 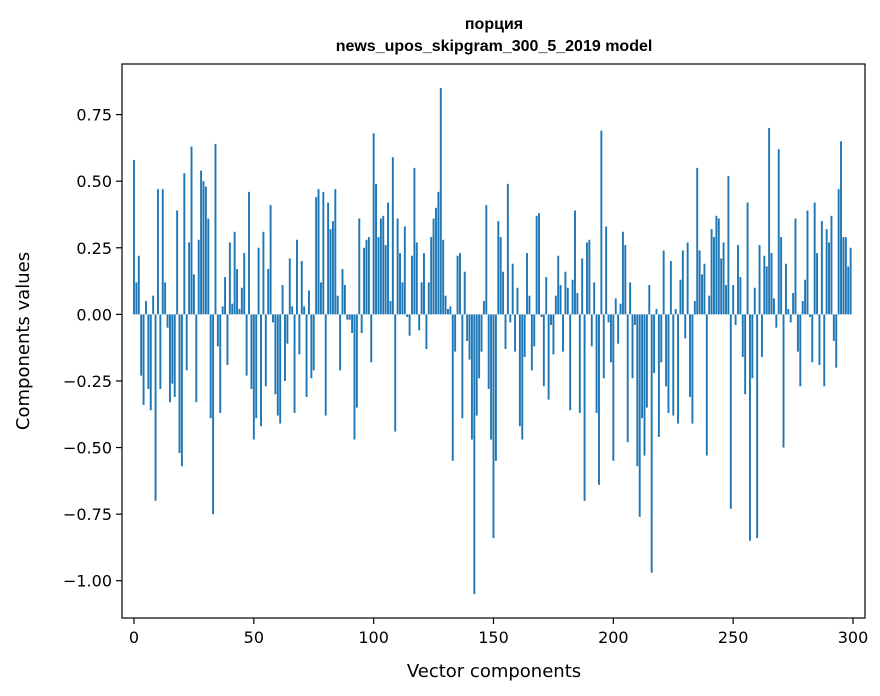 I want to click on x-tick-label: 200, so click(x=613, y=637).